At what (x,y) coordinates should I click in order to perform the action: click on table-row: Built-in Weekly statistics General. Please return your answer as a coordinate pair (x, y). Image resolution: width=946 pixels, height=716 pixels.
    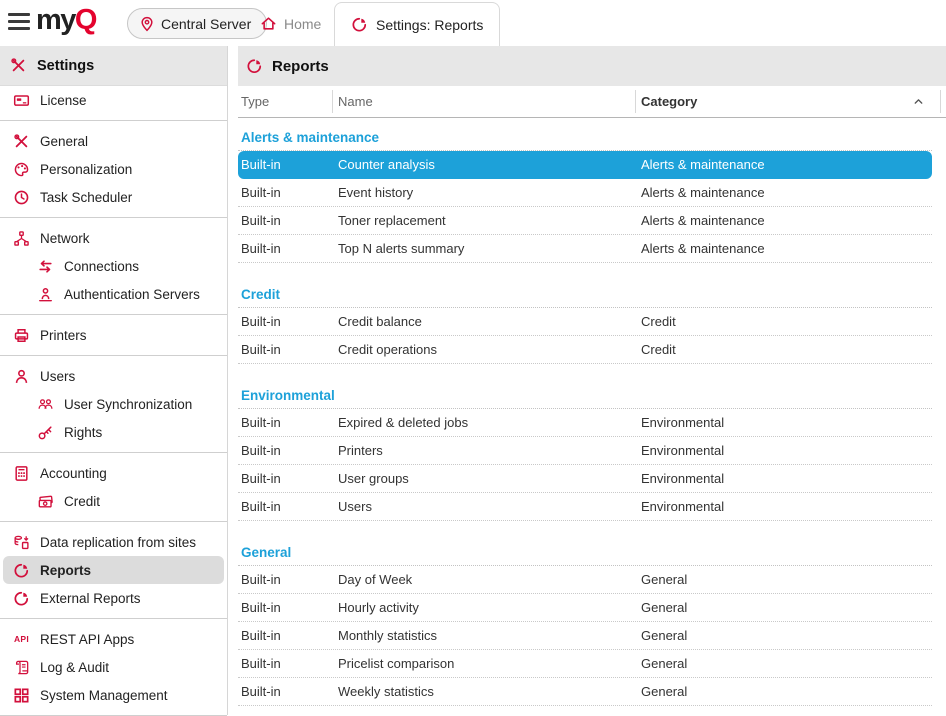
    Looking at the image, I should click on (585, 692).